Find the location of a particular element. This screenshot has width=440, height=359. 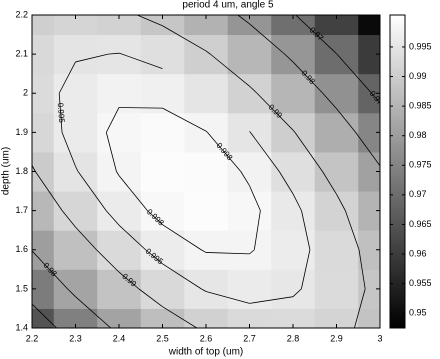

colorbar-tick-label: 0.96 is located at coordinates (418, 253).